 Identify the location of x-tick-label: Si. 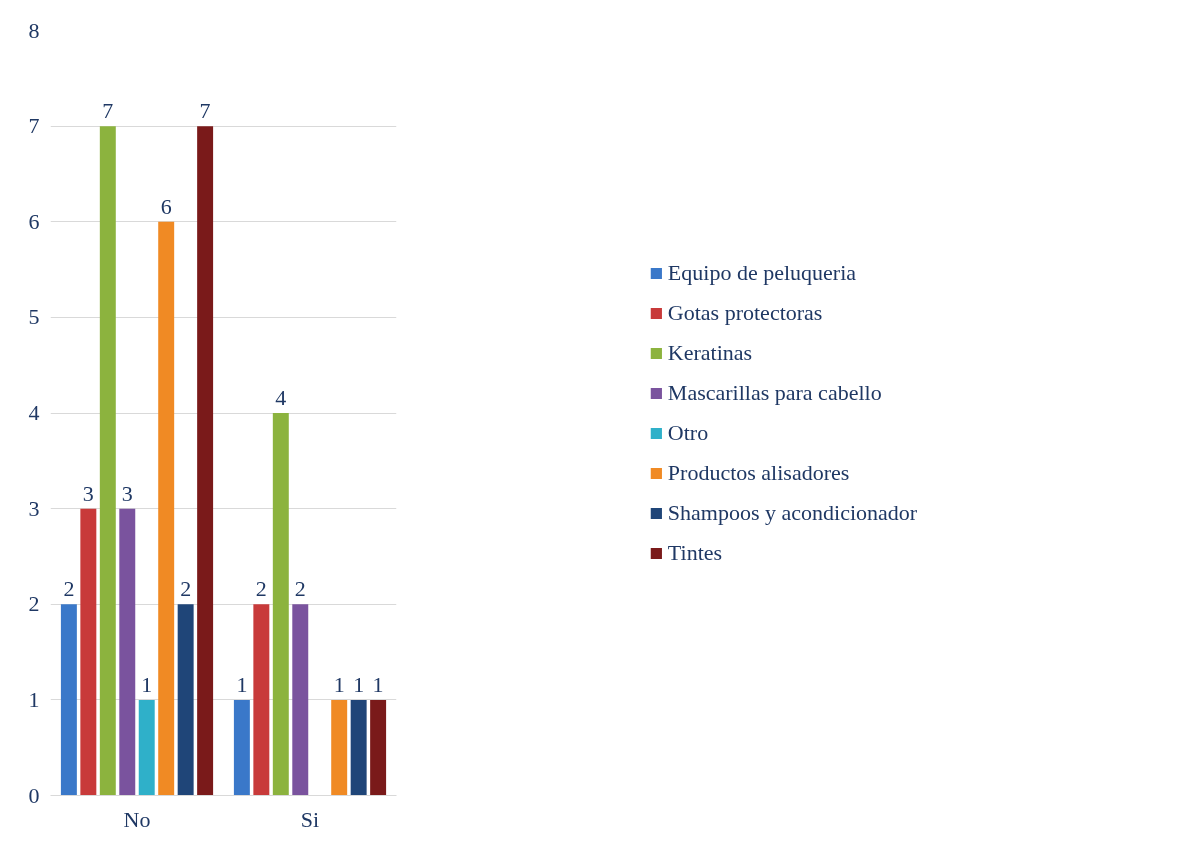
(310, 819).